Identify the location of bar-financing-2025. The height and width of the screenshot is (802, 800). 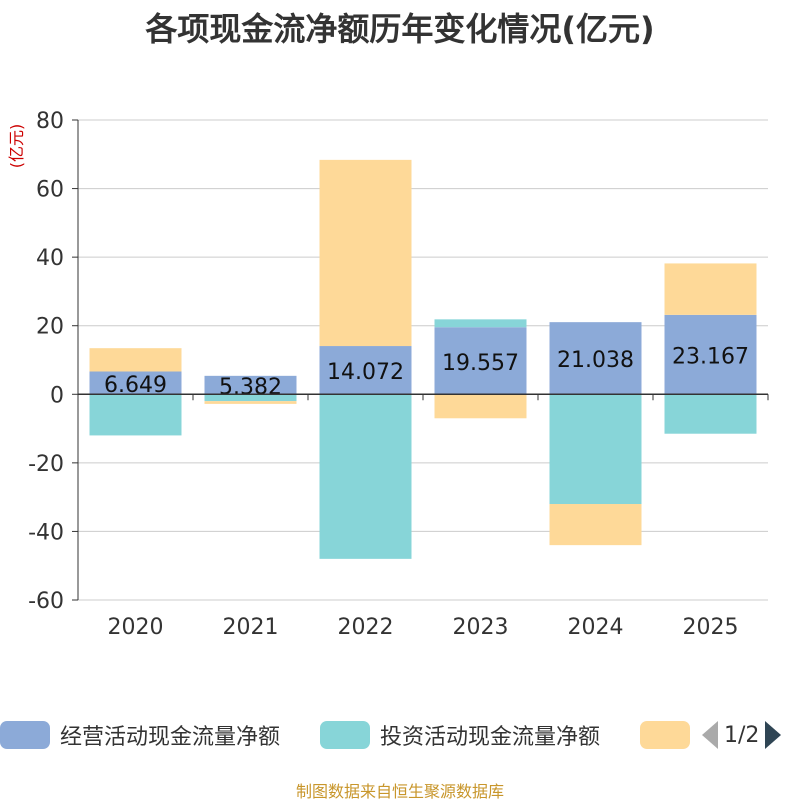
(710, 289).